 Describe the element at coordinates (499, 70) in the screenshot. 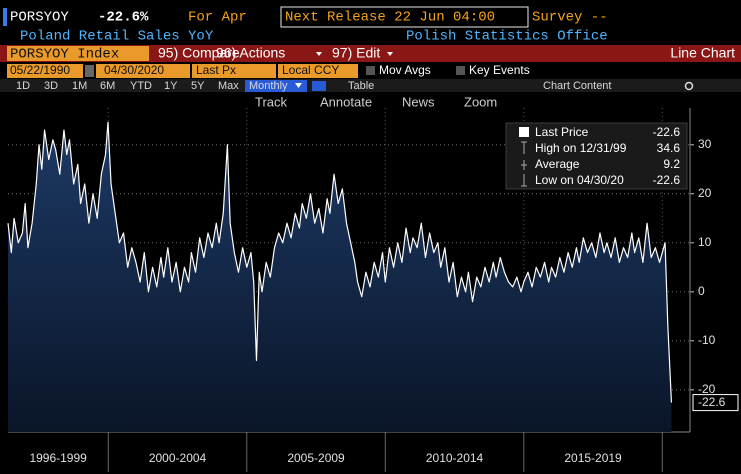

I see `toggle-key-events: Key Events` at that location.